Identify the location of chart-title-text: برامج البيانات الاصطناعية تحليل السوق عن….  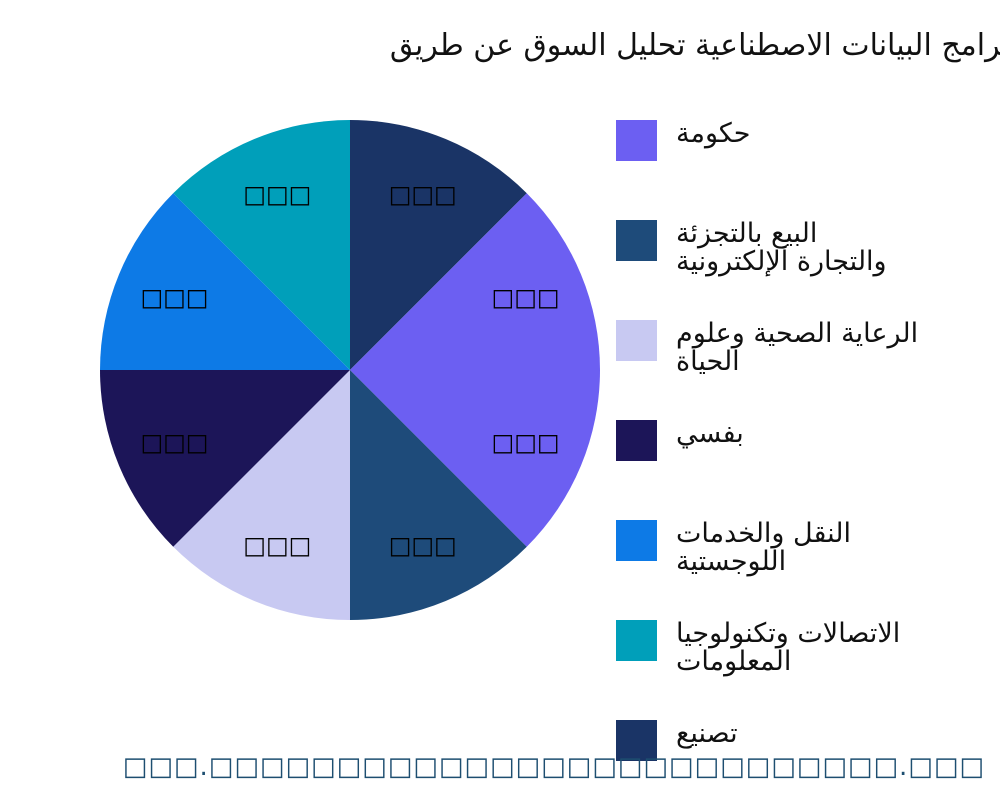
(694, 45).